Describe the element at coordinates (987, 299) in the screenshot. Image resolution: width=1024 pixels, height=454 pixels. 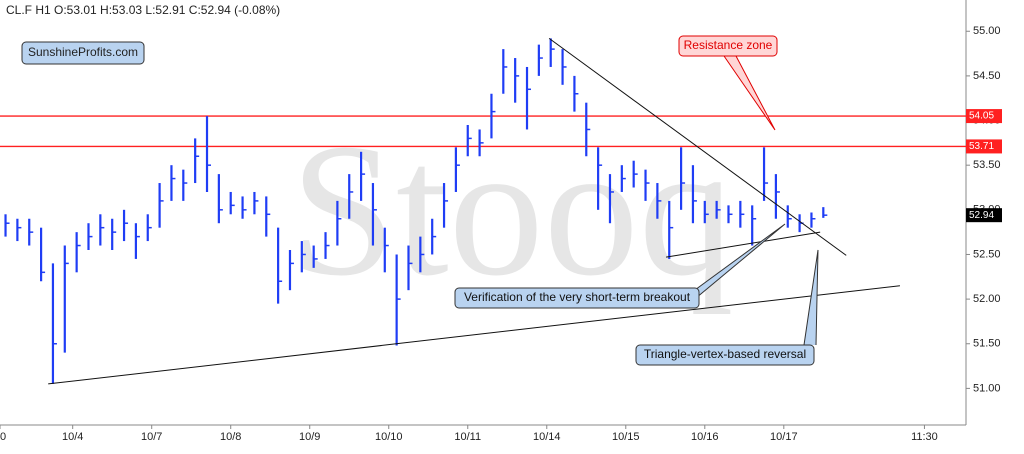
I see `y-tick-label: 52.00` at that location.